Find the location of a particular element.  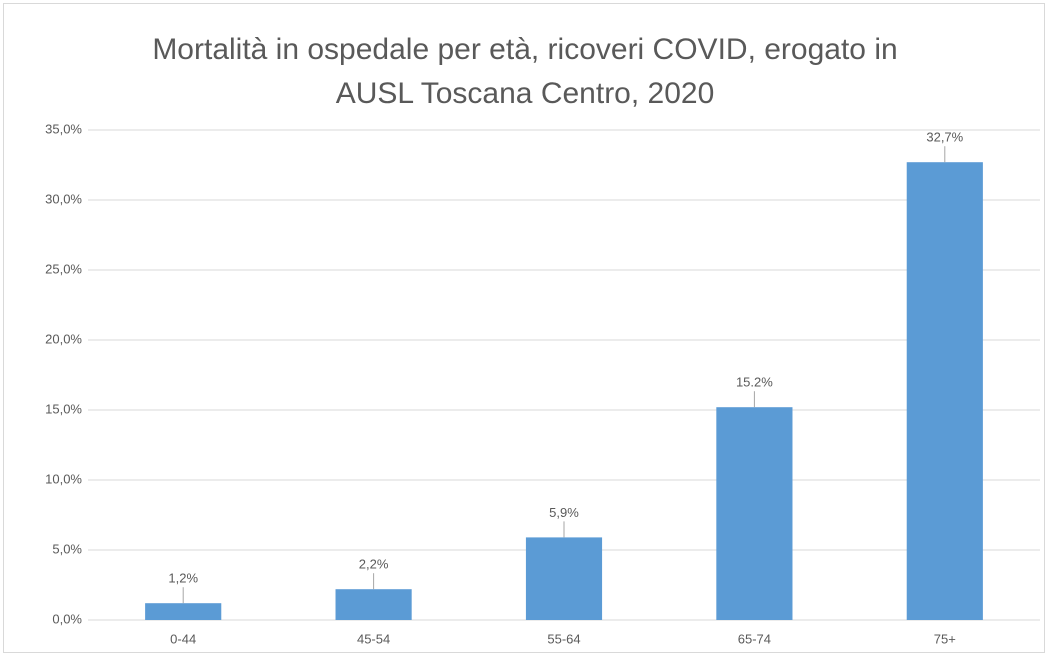

x-tick-label: 55-64 is located at coordinates (563, 638).